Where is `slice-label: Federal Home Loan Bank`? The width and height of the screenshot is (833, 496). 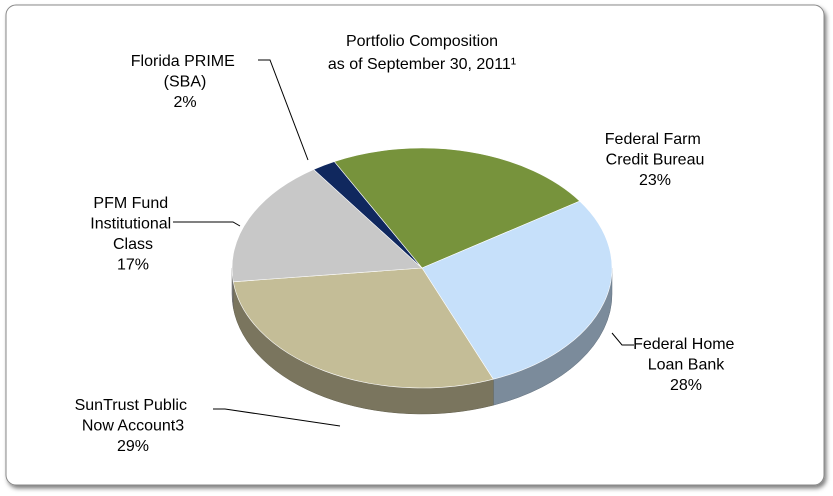
slice-label: Federal Home Loan Bank is located at coordinates (686, 355).